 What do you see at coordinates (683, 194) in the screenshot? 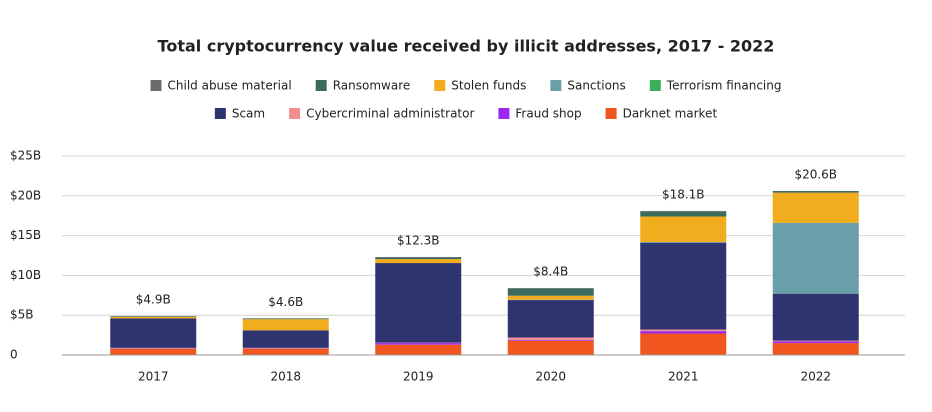
I see `total-label: $18.1B` at bounding box center [683, 194].